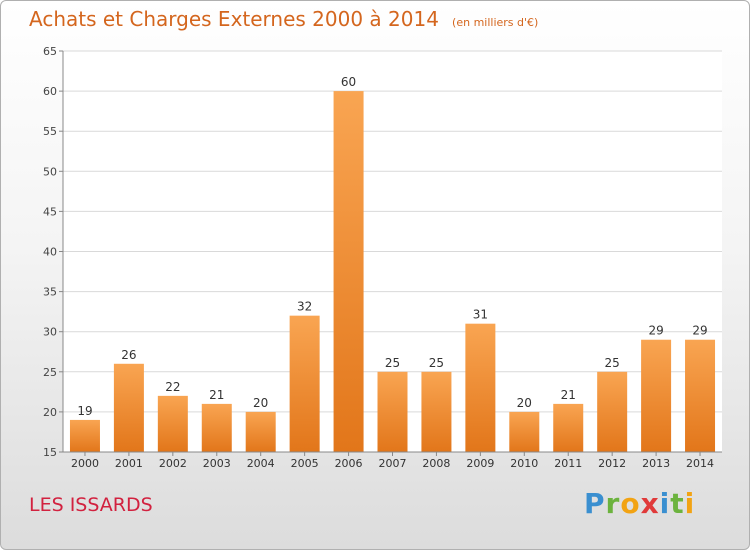 This screenshot has width=750, height=550. I want to click on y-tick-label: 35, so click(50, 292).